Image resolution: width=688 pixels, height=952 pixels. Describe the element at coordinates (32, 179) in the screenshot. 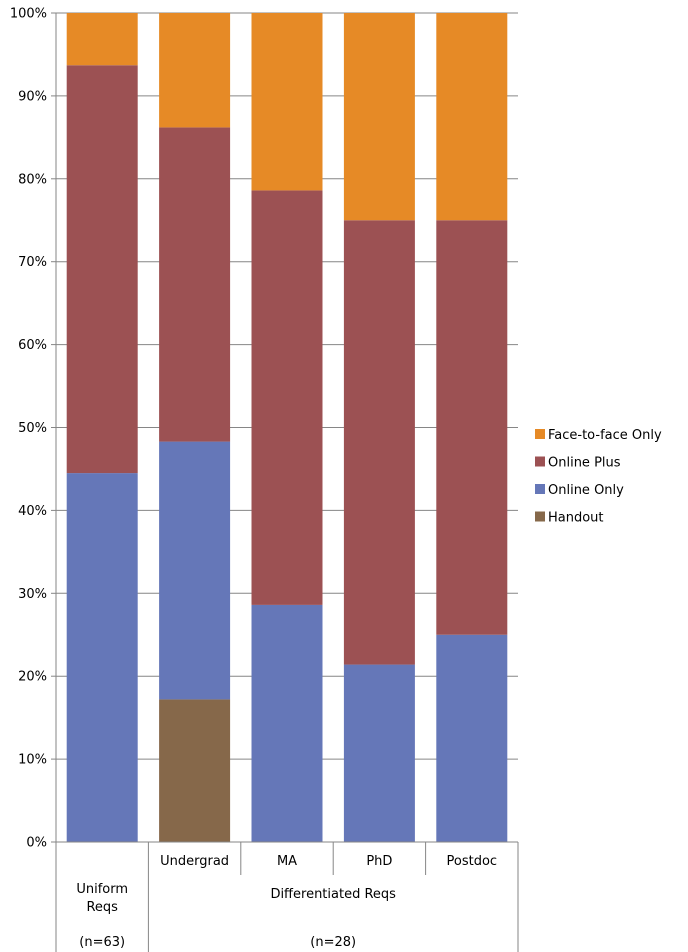

I see `y-tick-label: 80%` at that location.